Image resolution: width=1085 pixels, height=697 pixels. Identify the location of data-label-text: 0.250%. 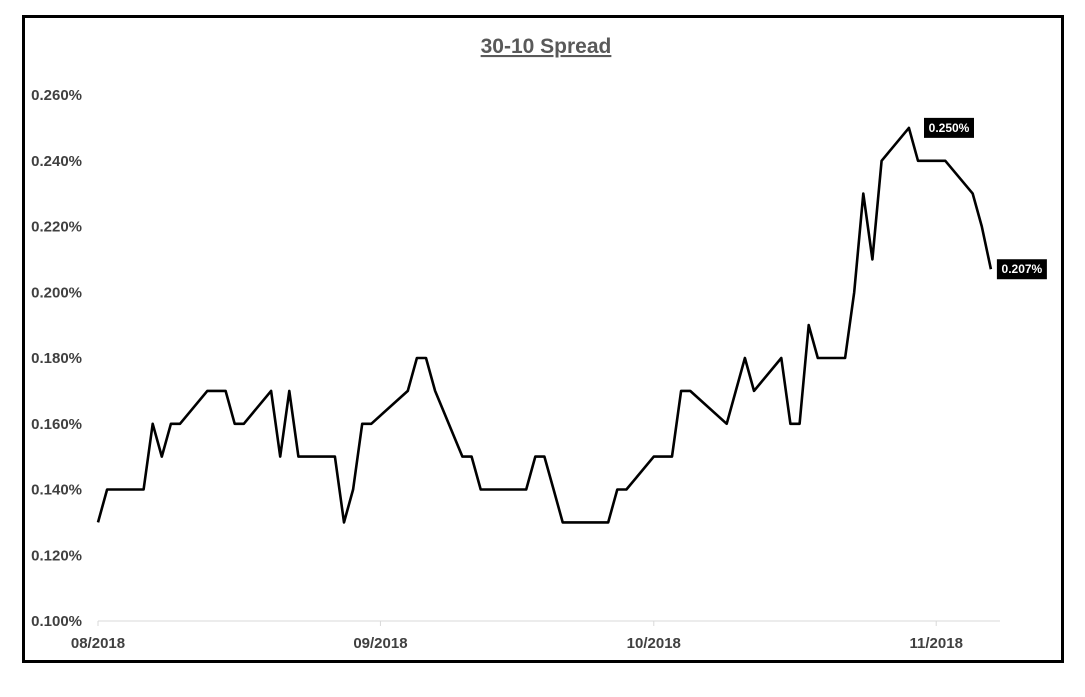
(949, 128).